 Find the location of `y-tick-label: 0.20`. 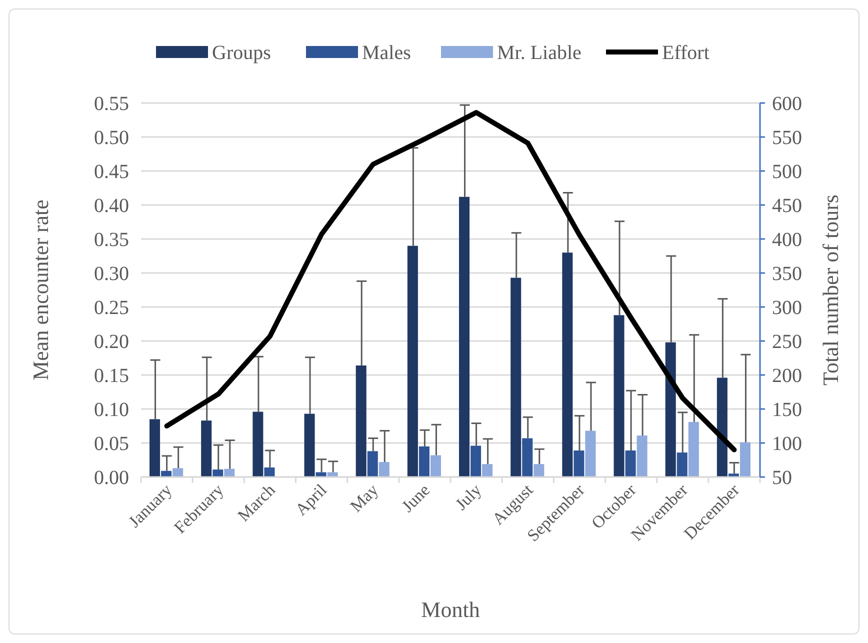

y-tick-label: 0.20 is located at coordinates (111, 342).